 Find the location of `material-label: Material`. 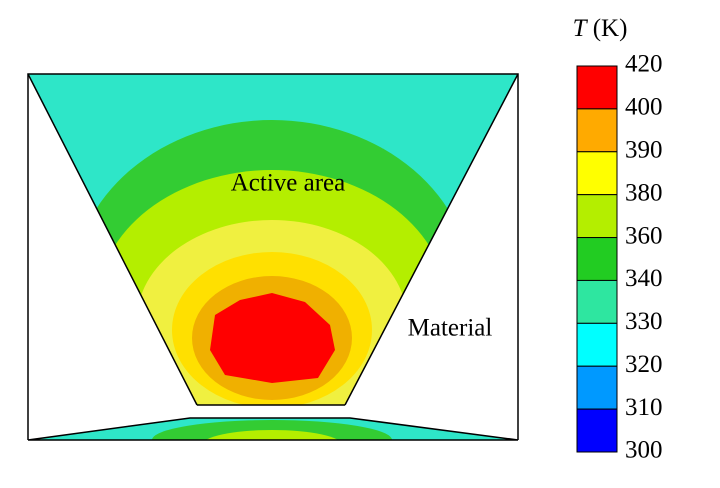

material-label: Material is located at coordinates (450, 328).